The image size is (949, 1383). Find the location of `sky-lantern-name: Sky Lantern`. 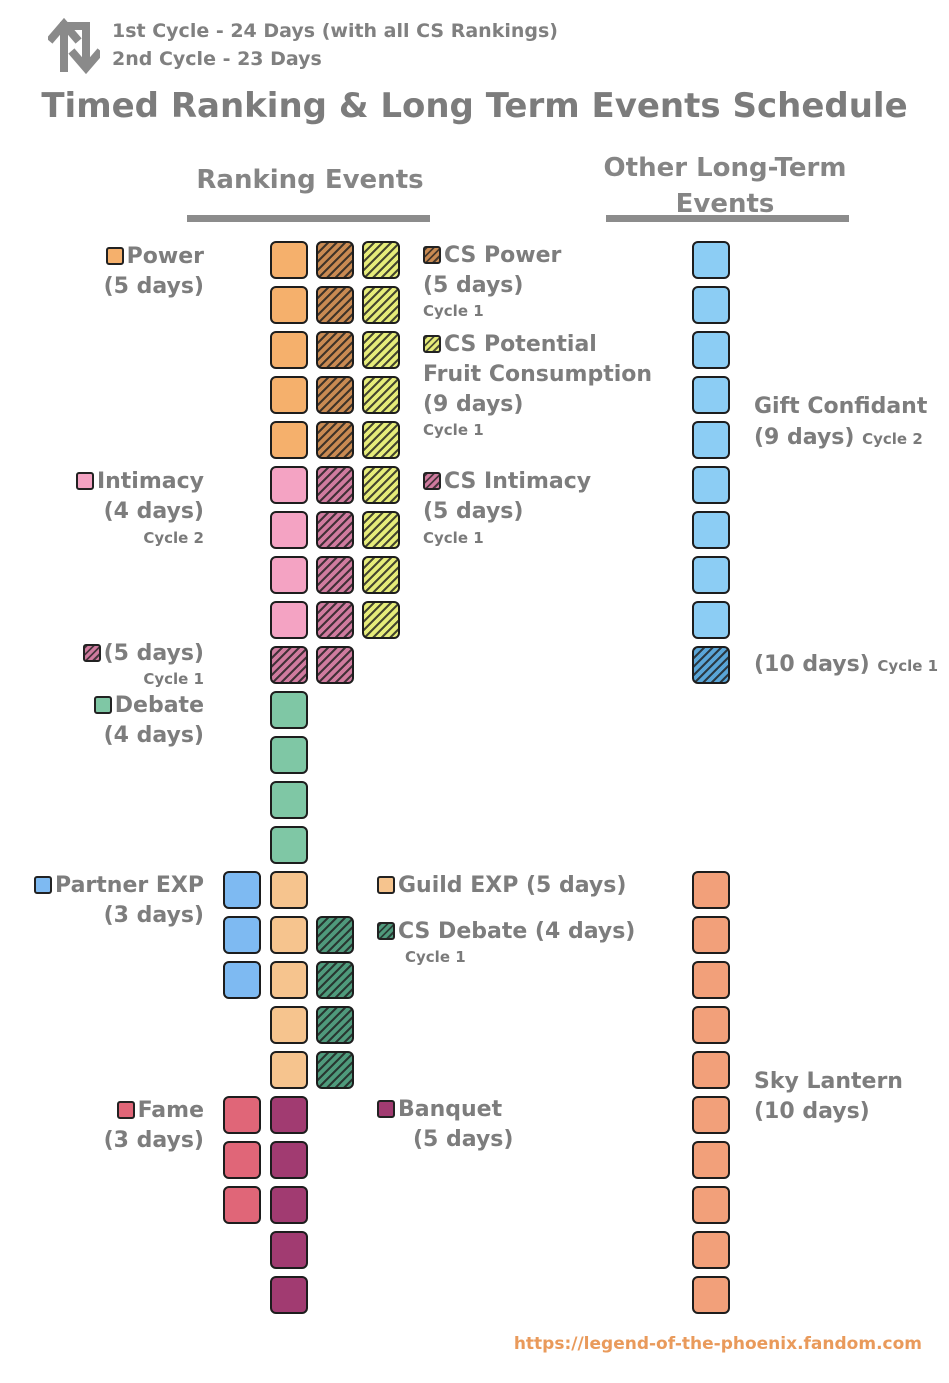

sky-lantern-name: Sky Lantern is located at coordinates (828, 1081).